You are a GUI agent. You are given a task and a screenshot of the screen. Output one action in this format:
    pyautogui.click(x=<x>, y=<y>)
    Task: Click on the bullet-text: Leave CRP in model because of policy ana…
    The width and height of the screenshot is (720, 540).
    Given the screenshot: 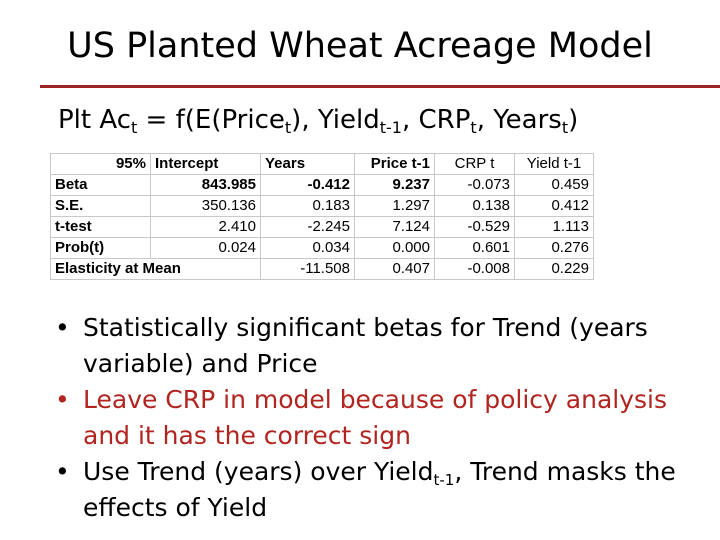 What is the action you would take?
    pyautogui.click(x=375, y=417)
    